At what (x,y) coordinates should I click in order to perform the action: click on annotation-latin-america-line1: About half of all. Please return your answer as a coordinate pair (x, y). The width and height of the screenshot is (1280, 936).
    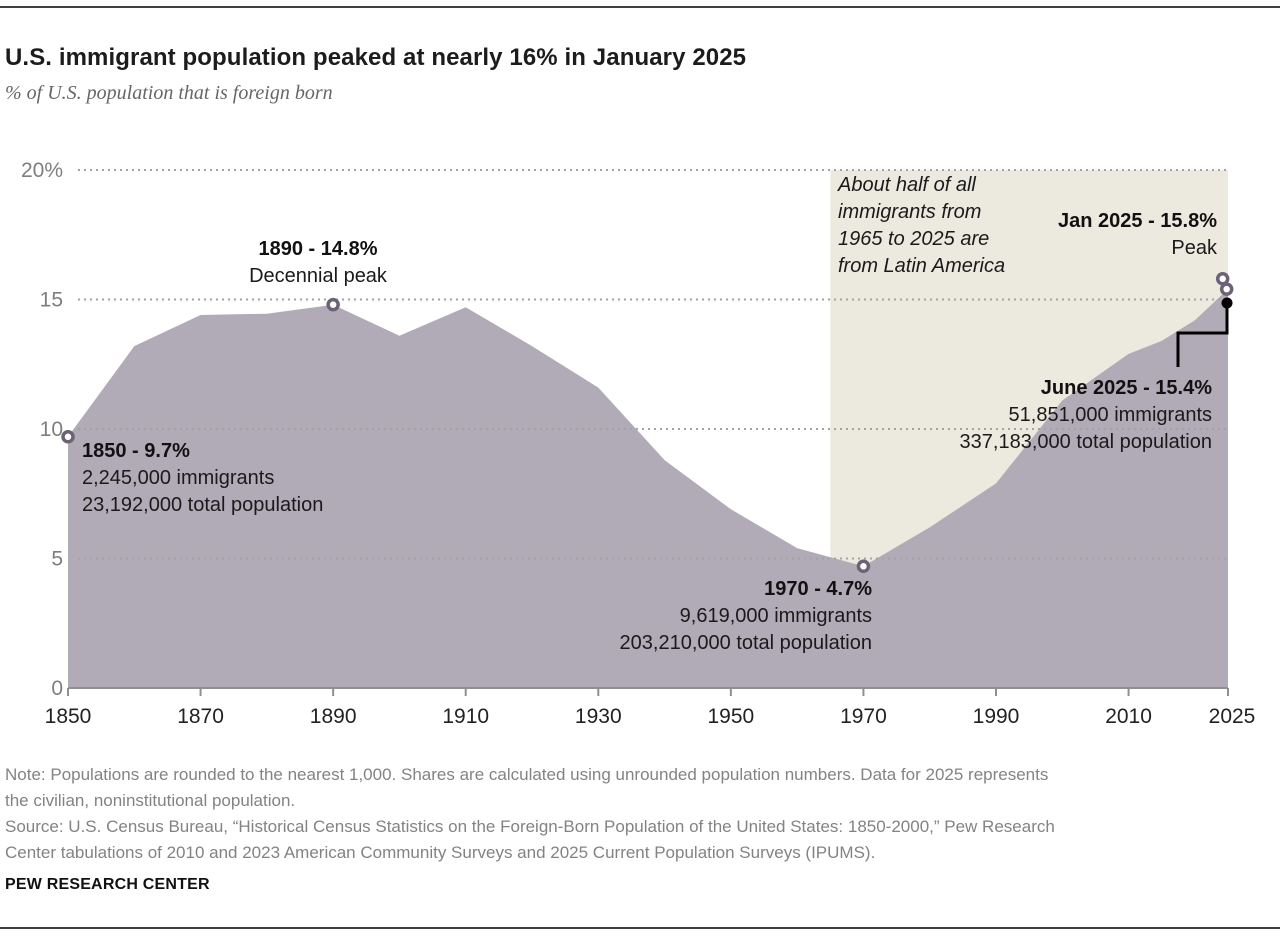
    Looking at the image, I should click on (907, 185).